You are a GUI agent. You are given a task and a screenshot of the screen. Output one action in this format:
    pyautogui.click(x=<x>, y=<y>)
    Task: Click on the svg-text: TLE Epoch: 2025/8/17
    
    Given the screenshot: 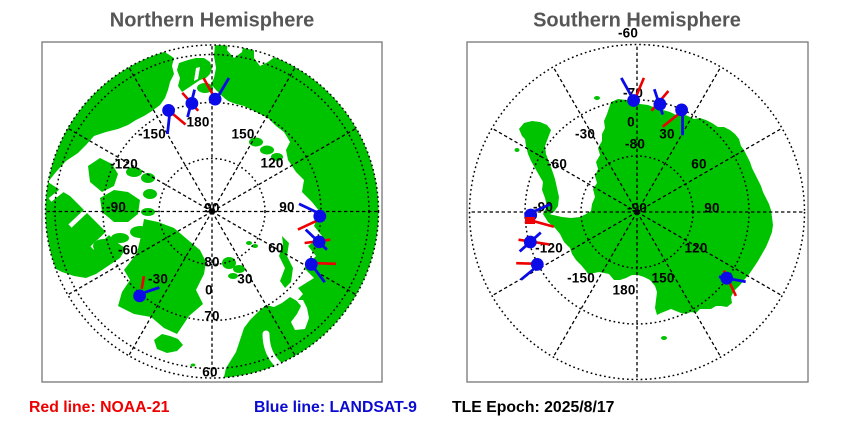 What is the action you would take?
    pyautogui.click(x=533, y=407)
    